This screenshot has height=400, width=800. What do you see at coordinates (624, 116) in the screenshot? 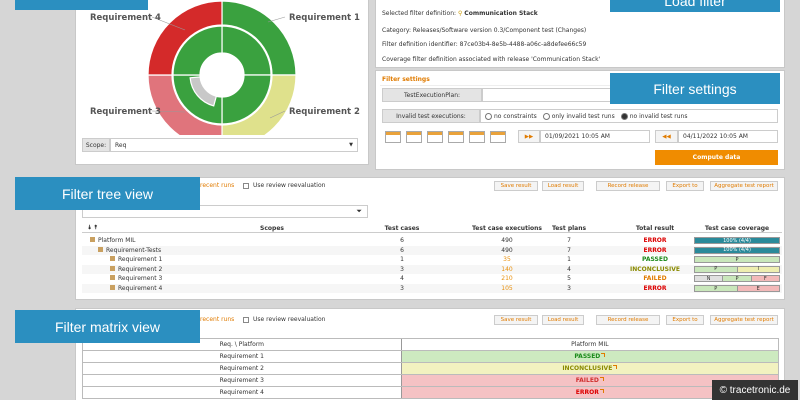
I see `radio` at bounding box center [624, 116].